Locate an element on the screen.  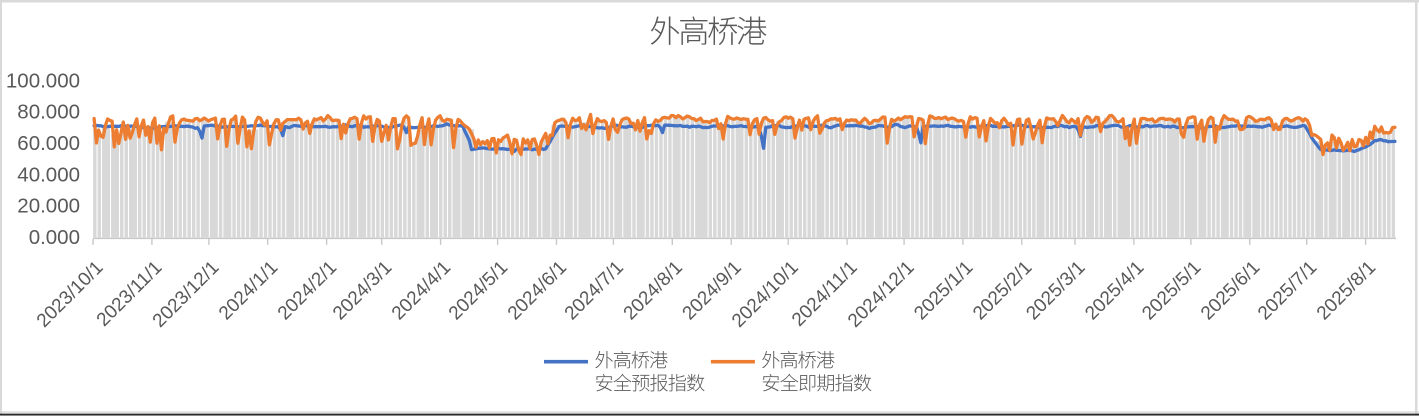
svg-text: 0.000 is located at coordinates (54, 237).